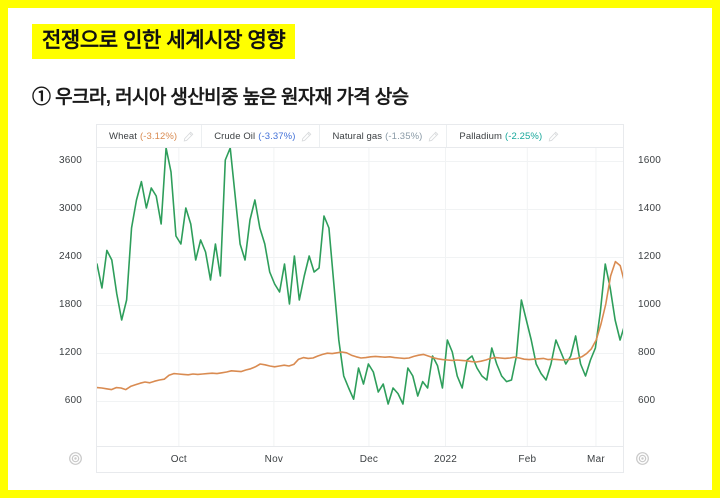  I want to click on y-axis-right-tick: 1400, so click(650, 208).